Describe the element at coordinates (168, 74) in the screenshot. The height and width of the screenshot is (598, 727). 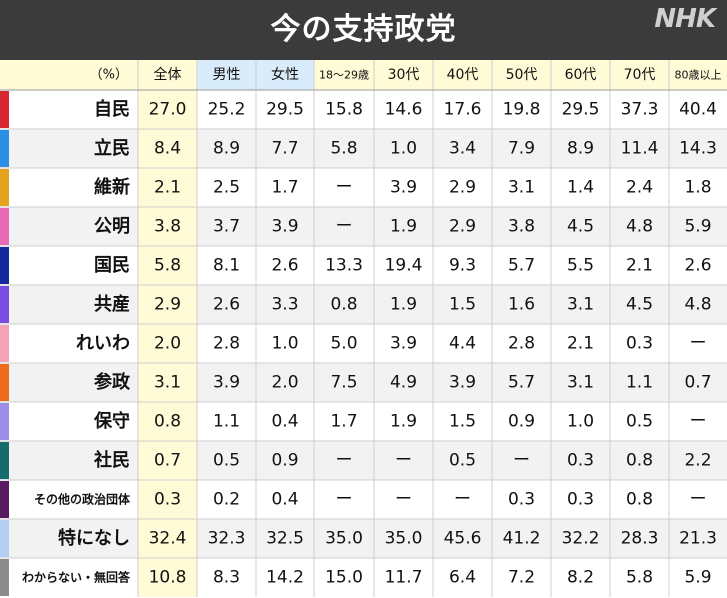
I see `column-header-label: 全体` at that location.